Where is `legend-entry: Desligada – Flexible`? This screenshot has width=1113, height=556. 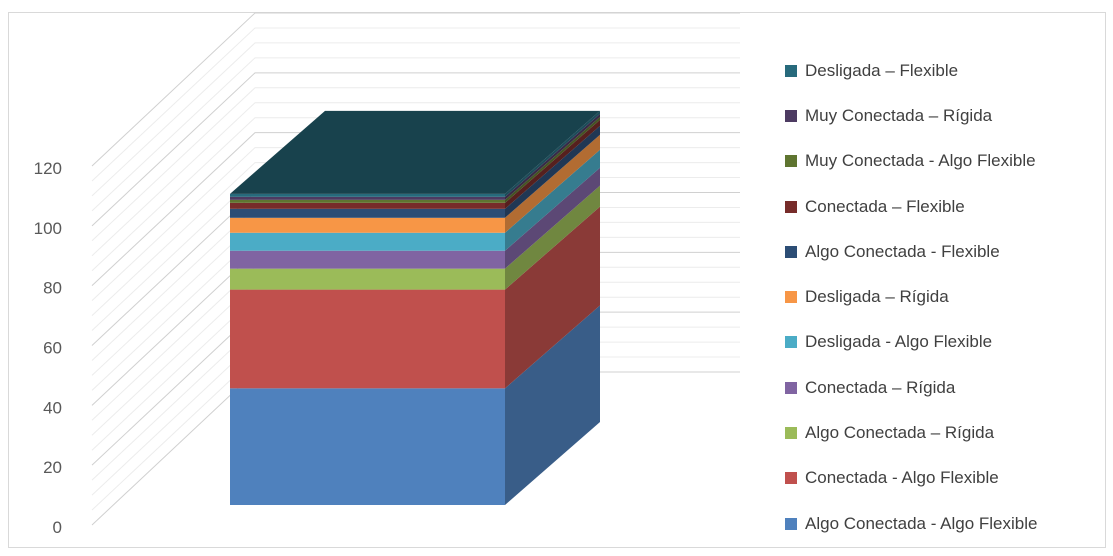
legend-entry: Desligada – Flexible is located at coordinates (947, 70).